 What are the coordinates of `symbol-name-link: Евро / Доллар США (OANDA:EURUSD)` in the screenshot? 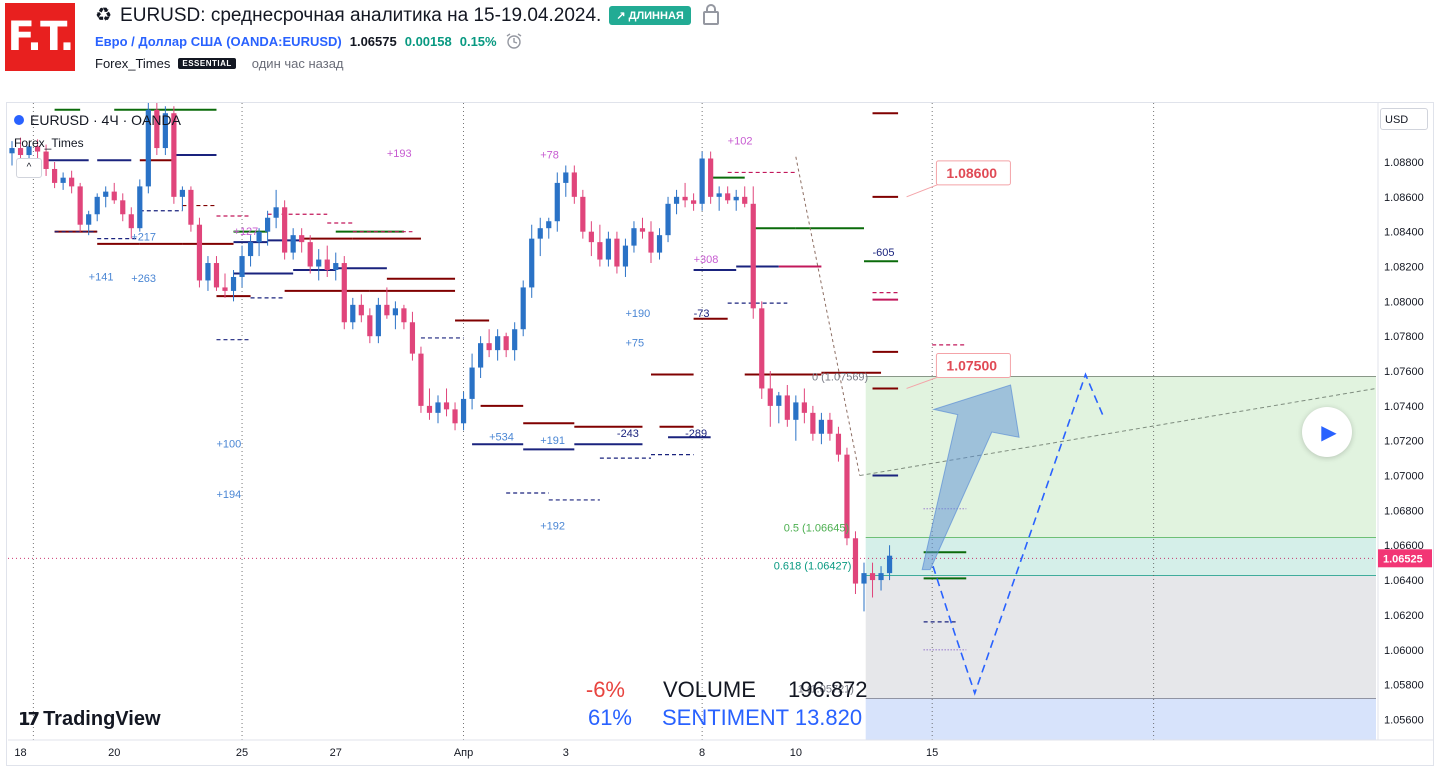 It's located at (218, 41).